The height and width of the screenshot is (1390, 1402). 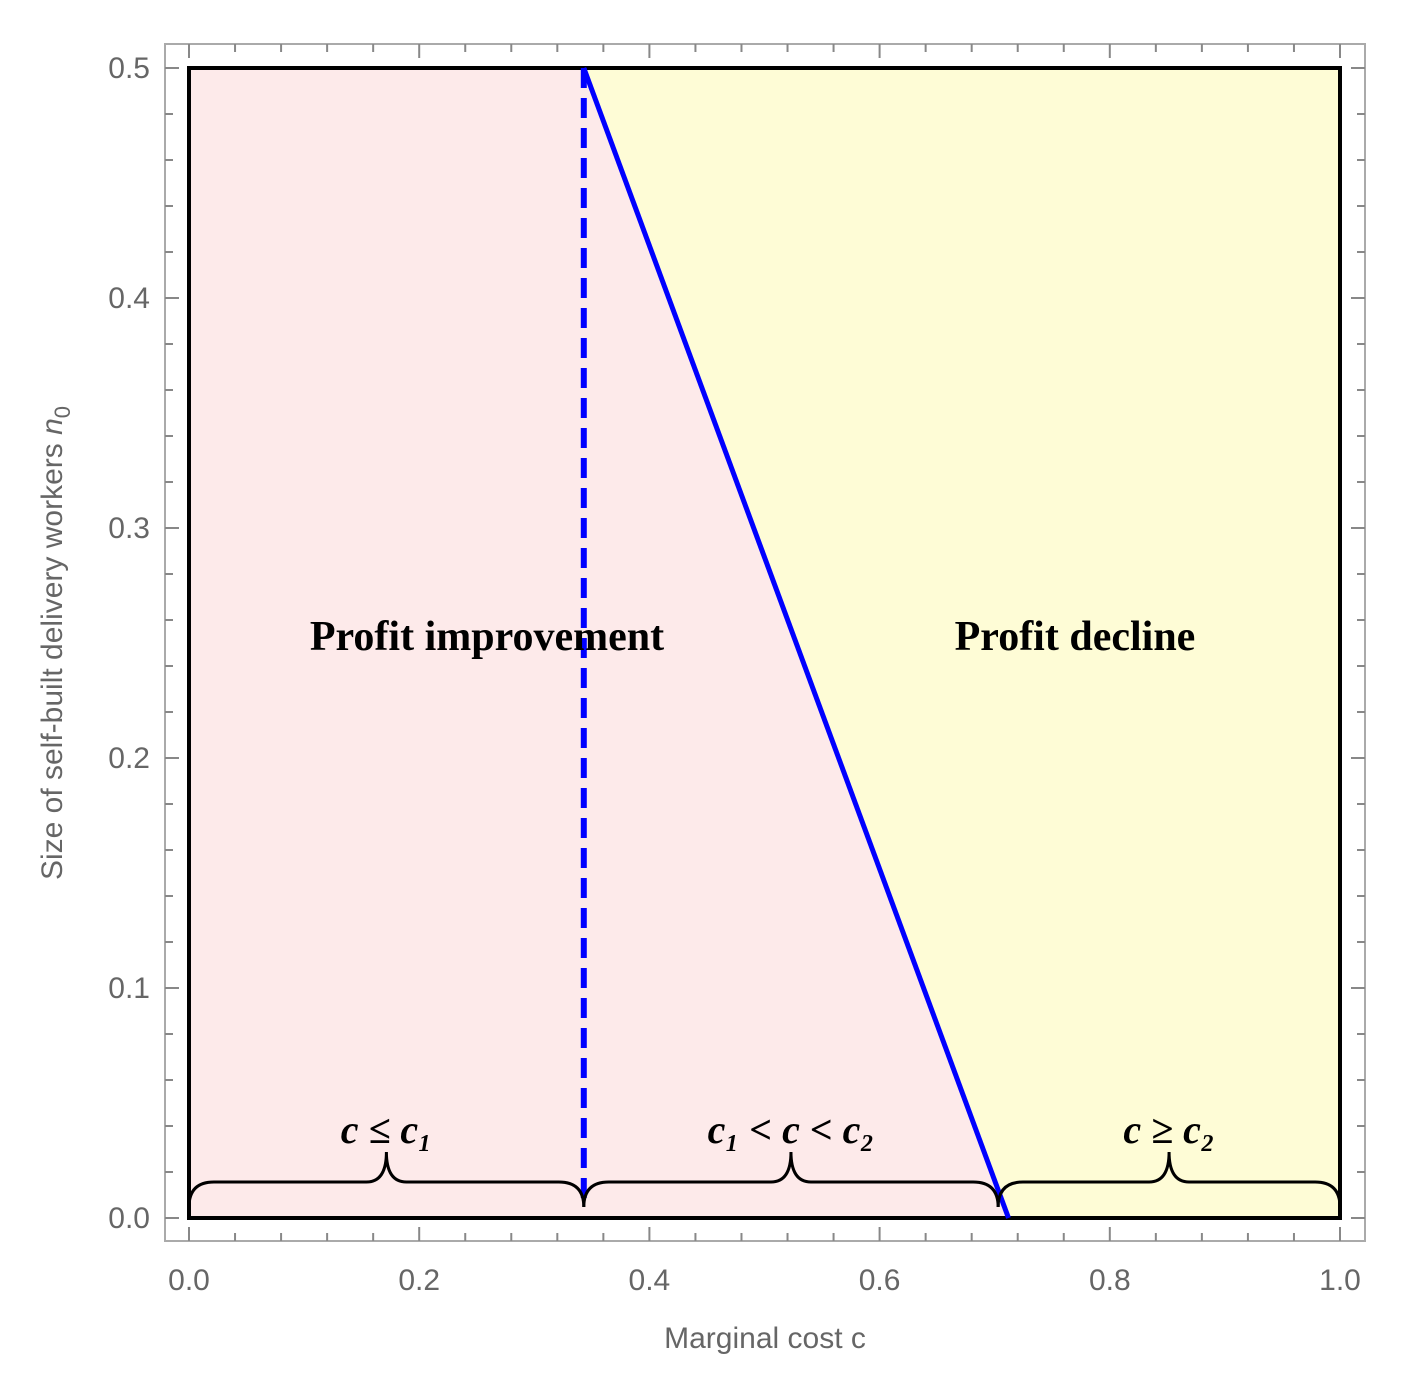 I want to click on y-axis-label-text: Size of self-built delivery workers, so click(x=52, y=657).